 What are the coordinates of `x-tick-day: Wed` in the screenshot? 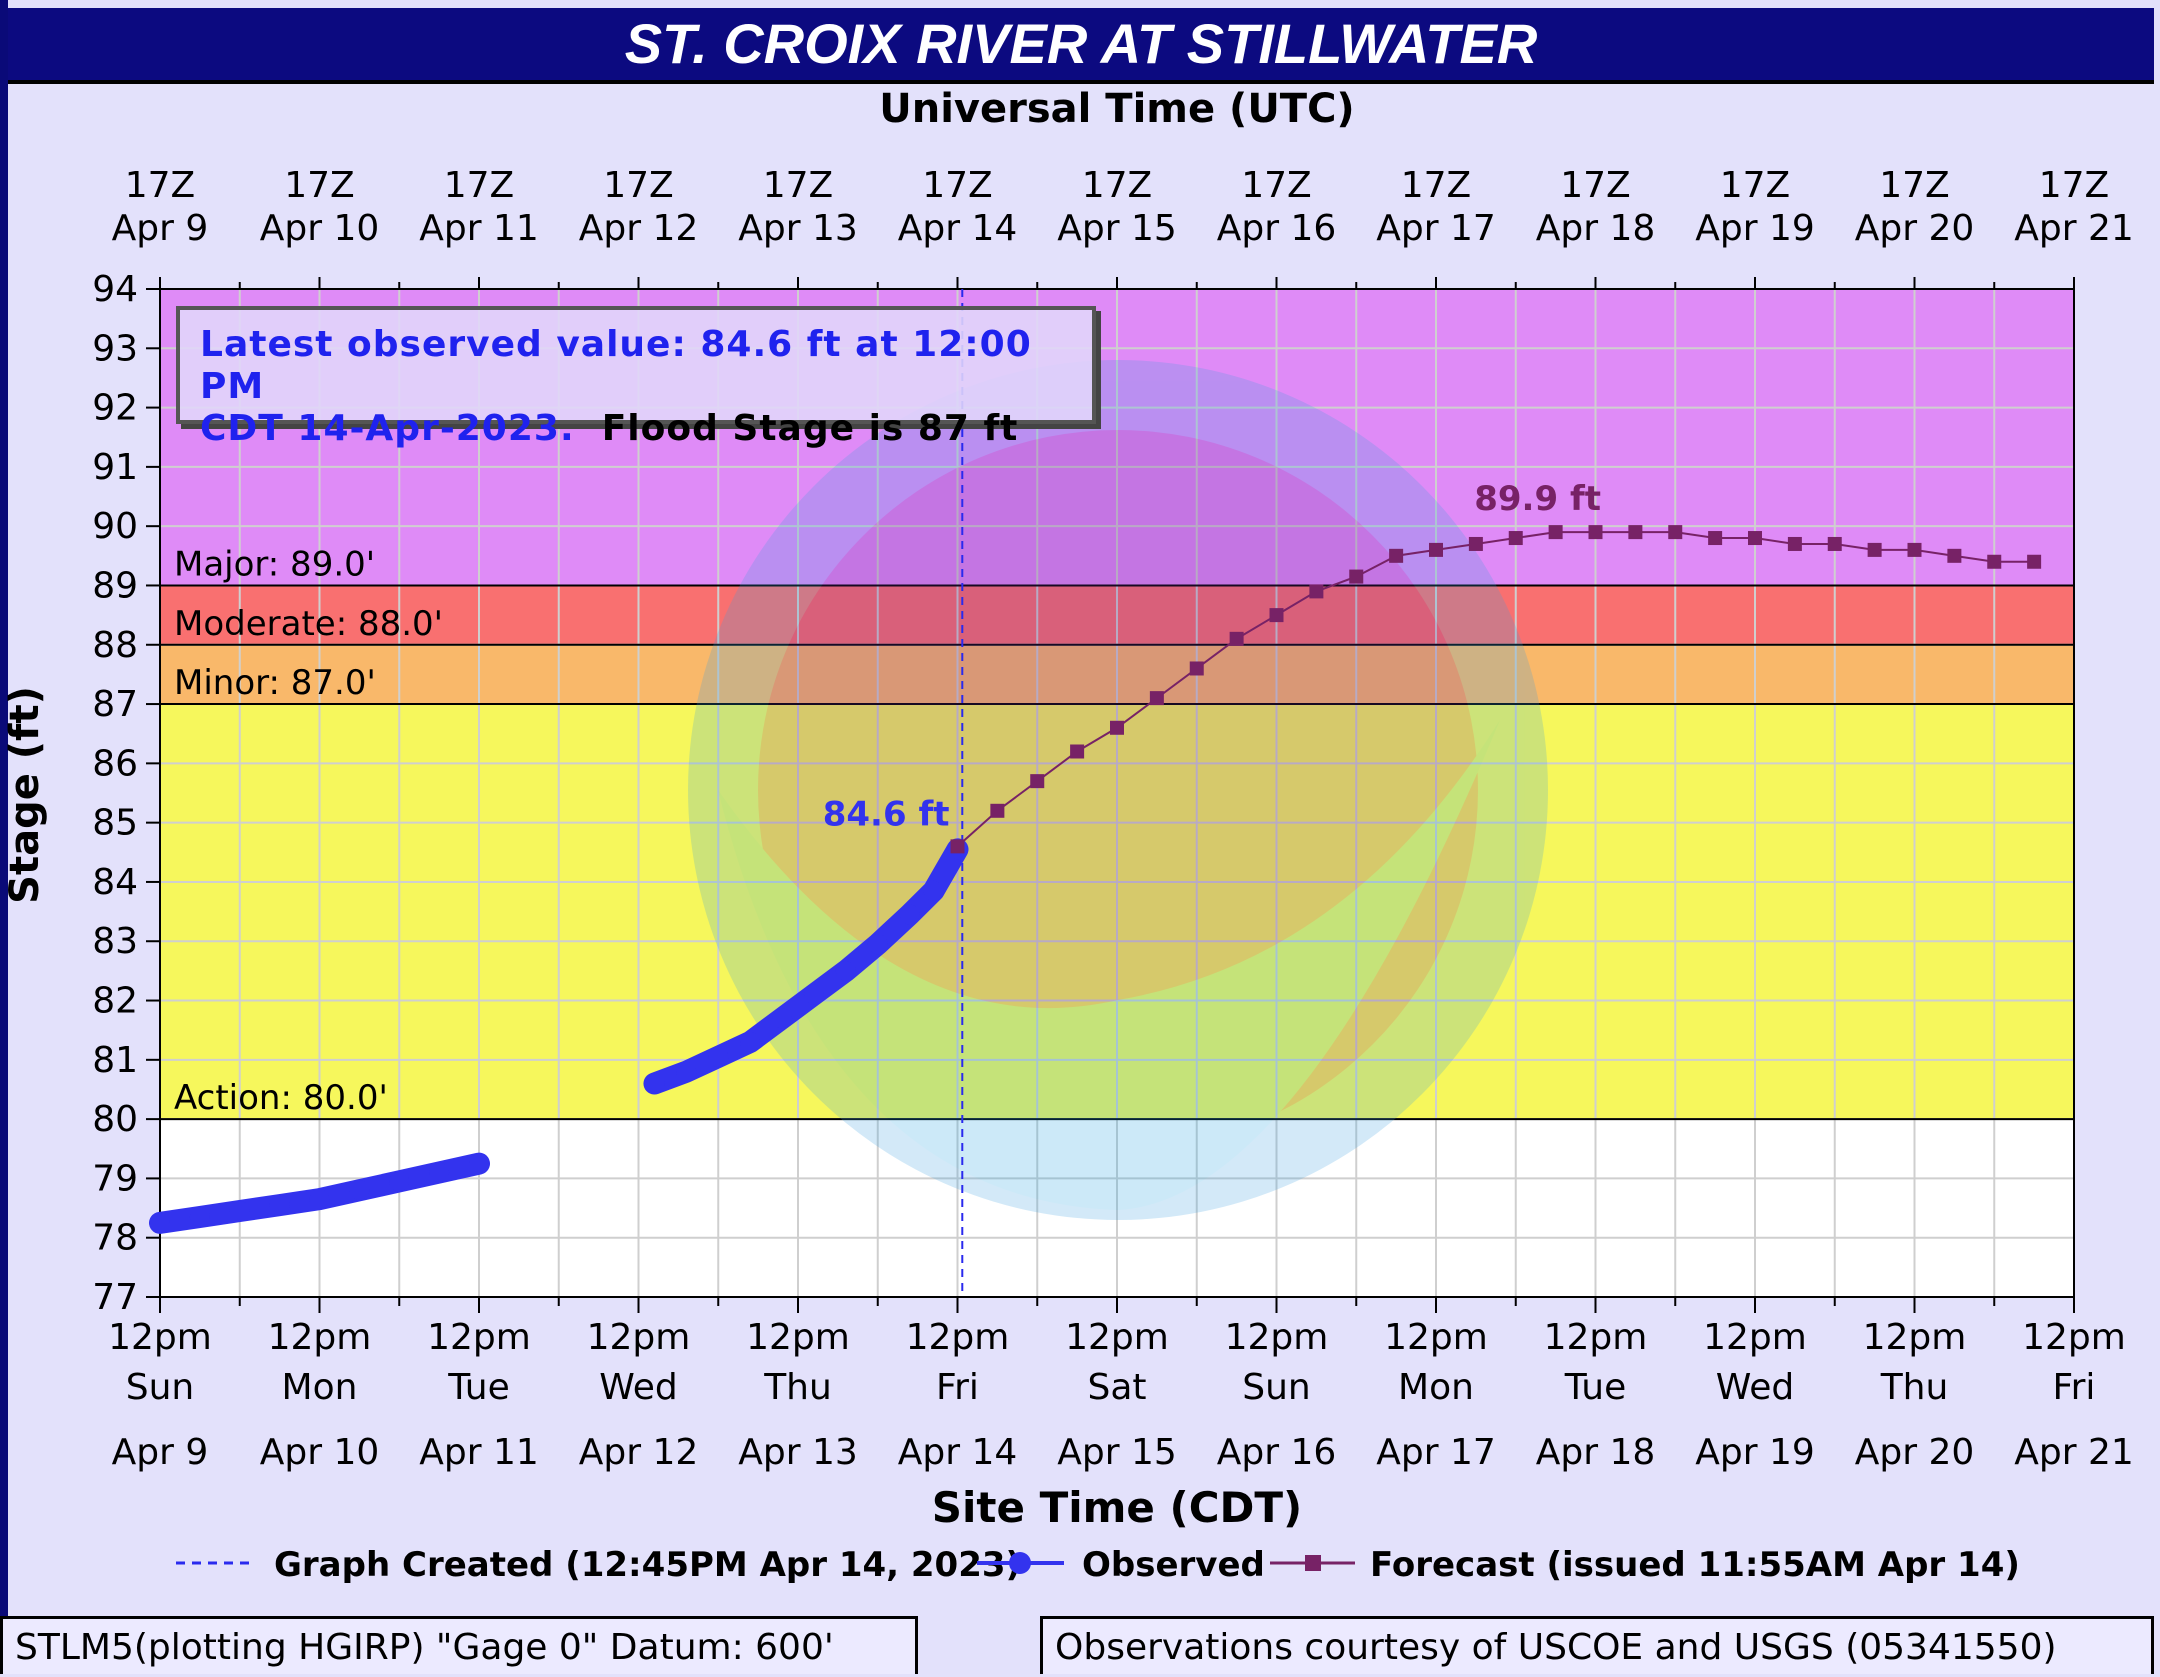 It's located at (1755, 1387).